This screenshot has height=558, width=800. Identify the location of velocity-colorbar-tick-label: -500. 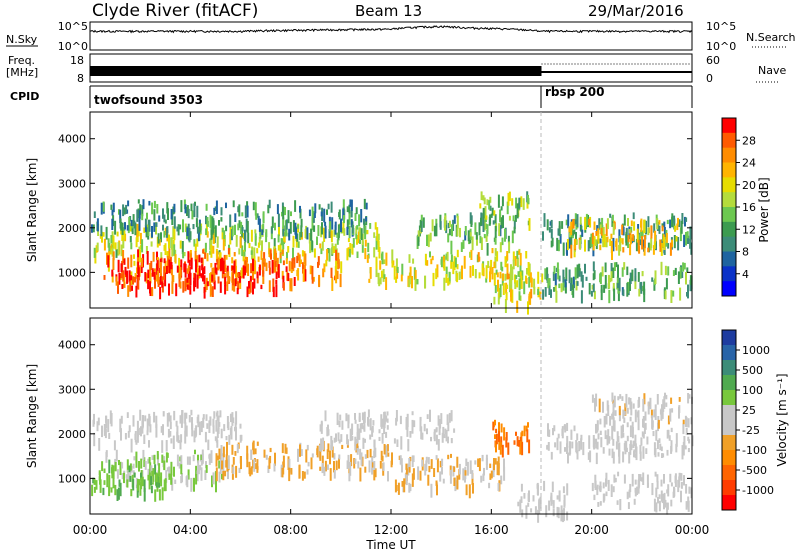
(754, 470).